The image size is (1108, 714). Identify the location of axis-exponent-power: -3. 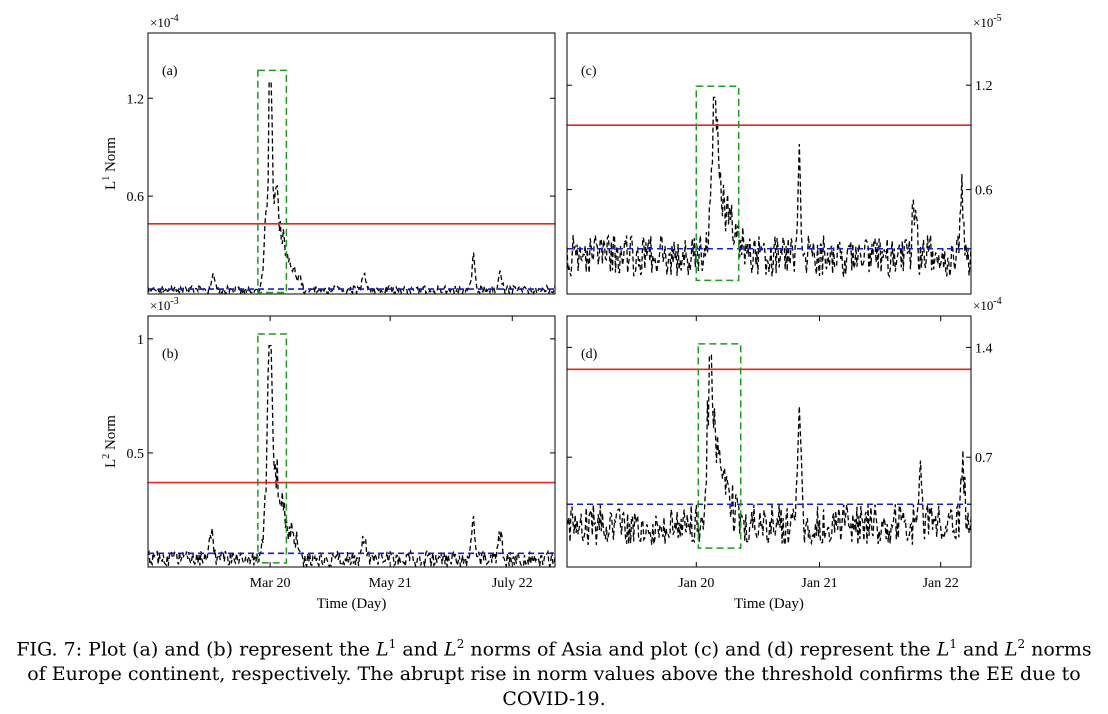
(174, 301).